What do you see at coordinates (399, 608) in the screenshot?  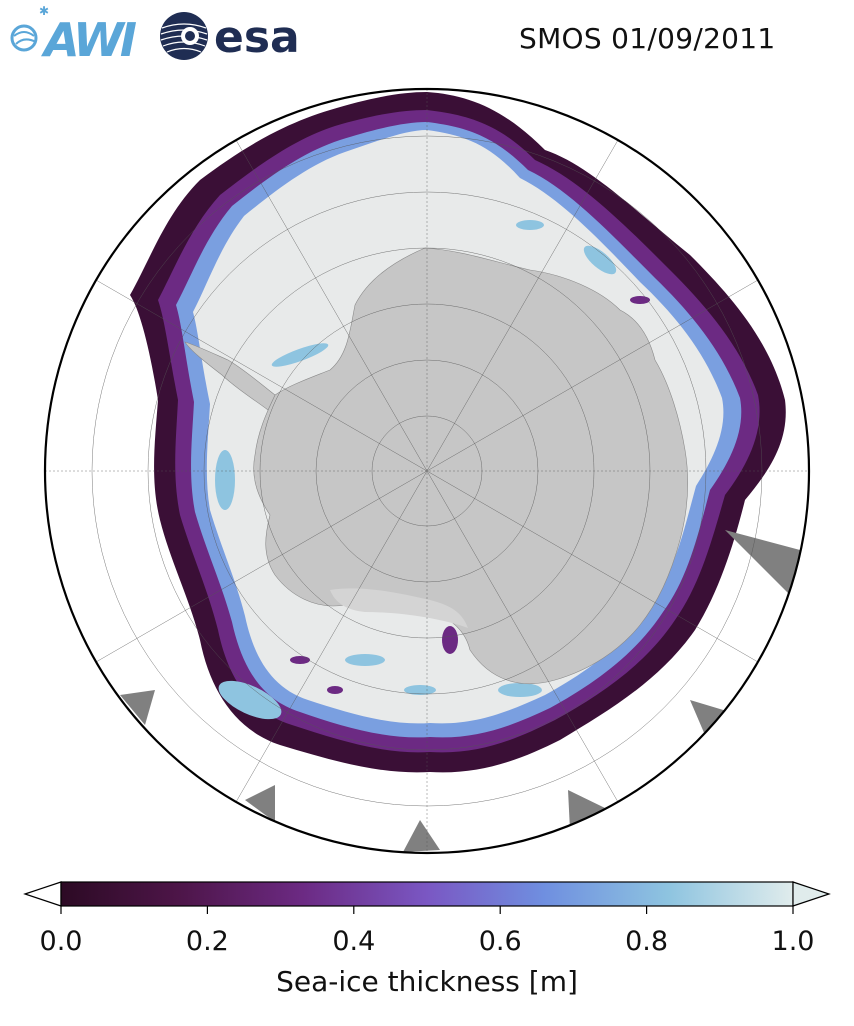 I see `ice-shelf` at bounding box center [399, 608].